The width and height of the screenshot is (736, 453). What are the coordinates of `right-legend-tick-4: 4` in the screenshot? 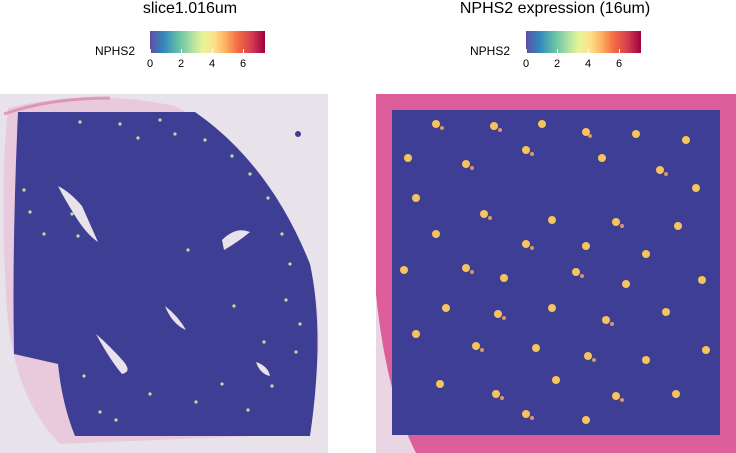 It's located at (588, 64).